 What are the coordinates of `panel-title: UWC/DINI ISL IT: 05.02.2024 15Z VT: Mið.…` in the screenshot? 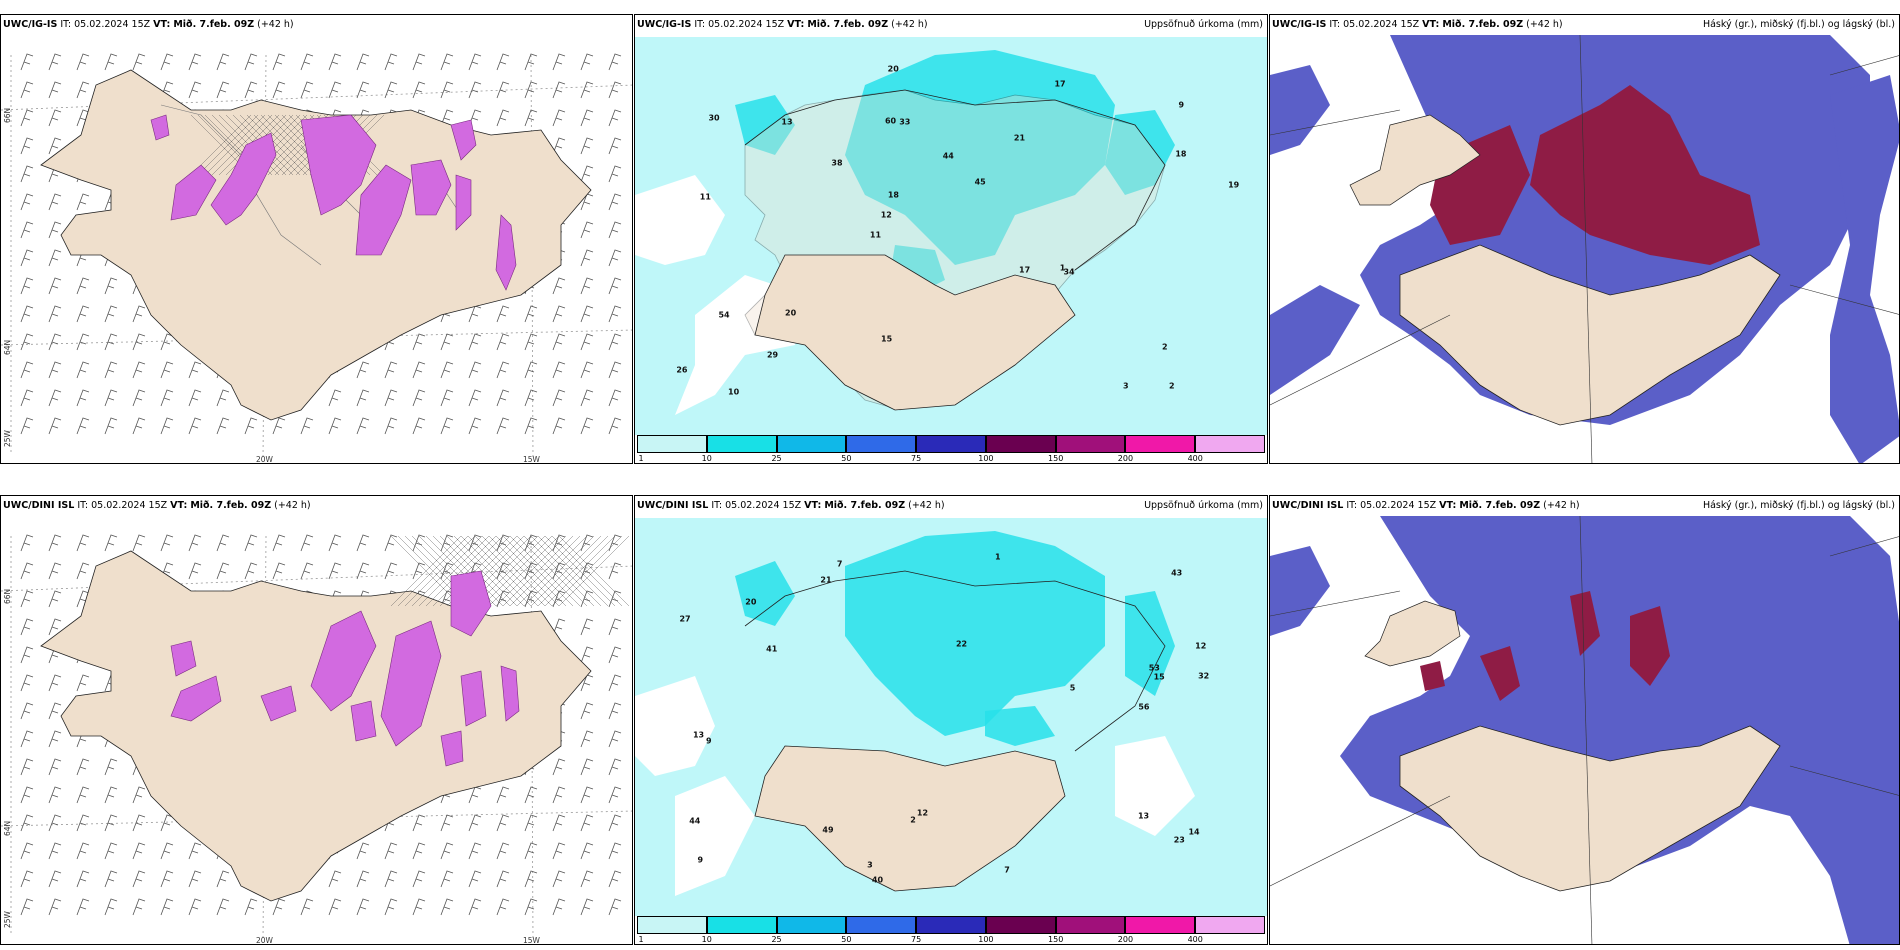 It's located at (157, 505).